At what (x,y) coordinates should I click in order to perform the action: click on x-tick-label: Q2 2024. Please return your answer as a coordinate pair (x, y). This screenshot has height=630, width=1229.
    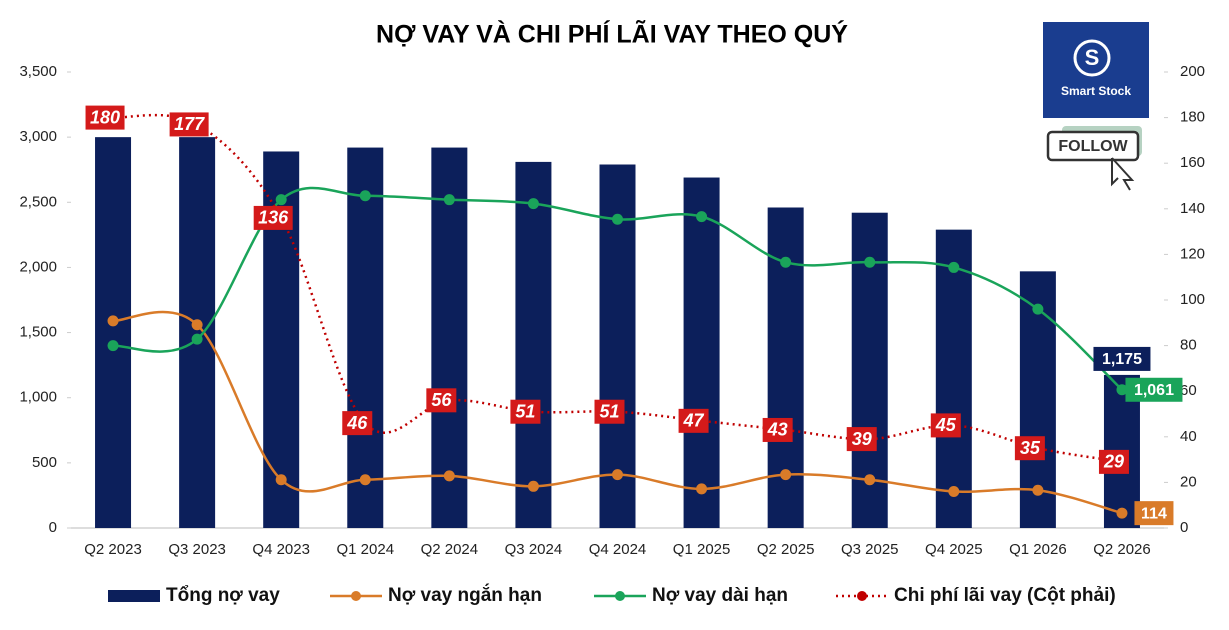
    Looking at the image, I should click on (450, 549).